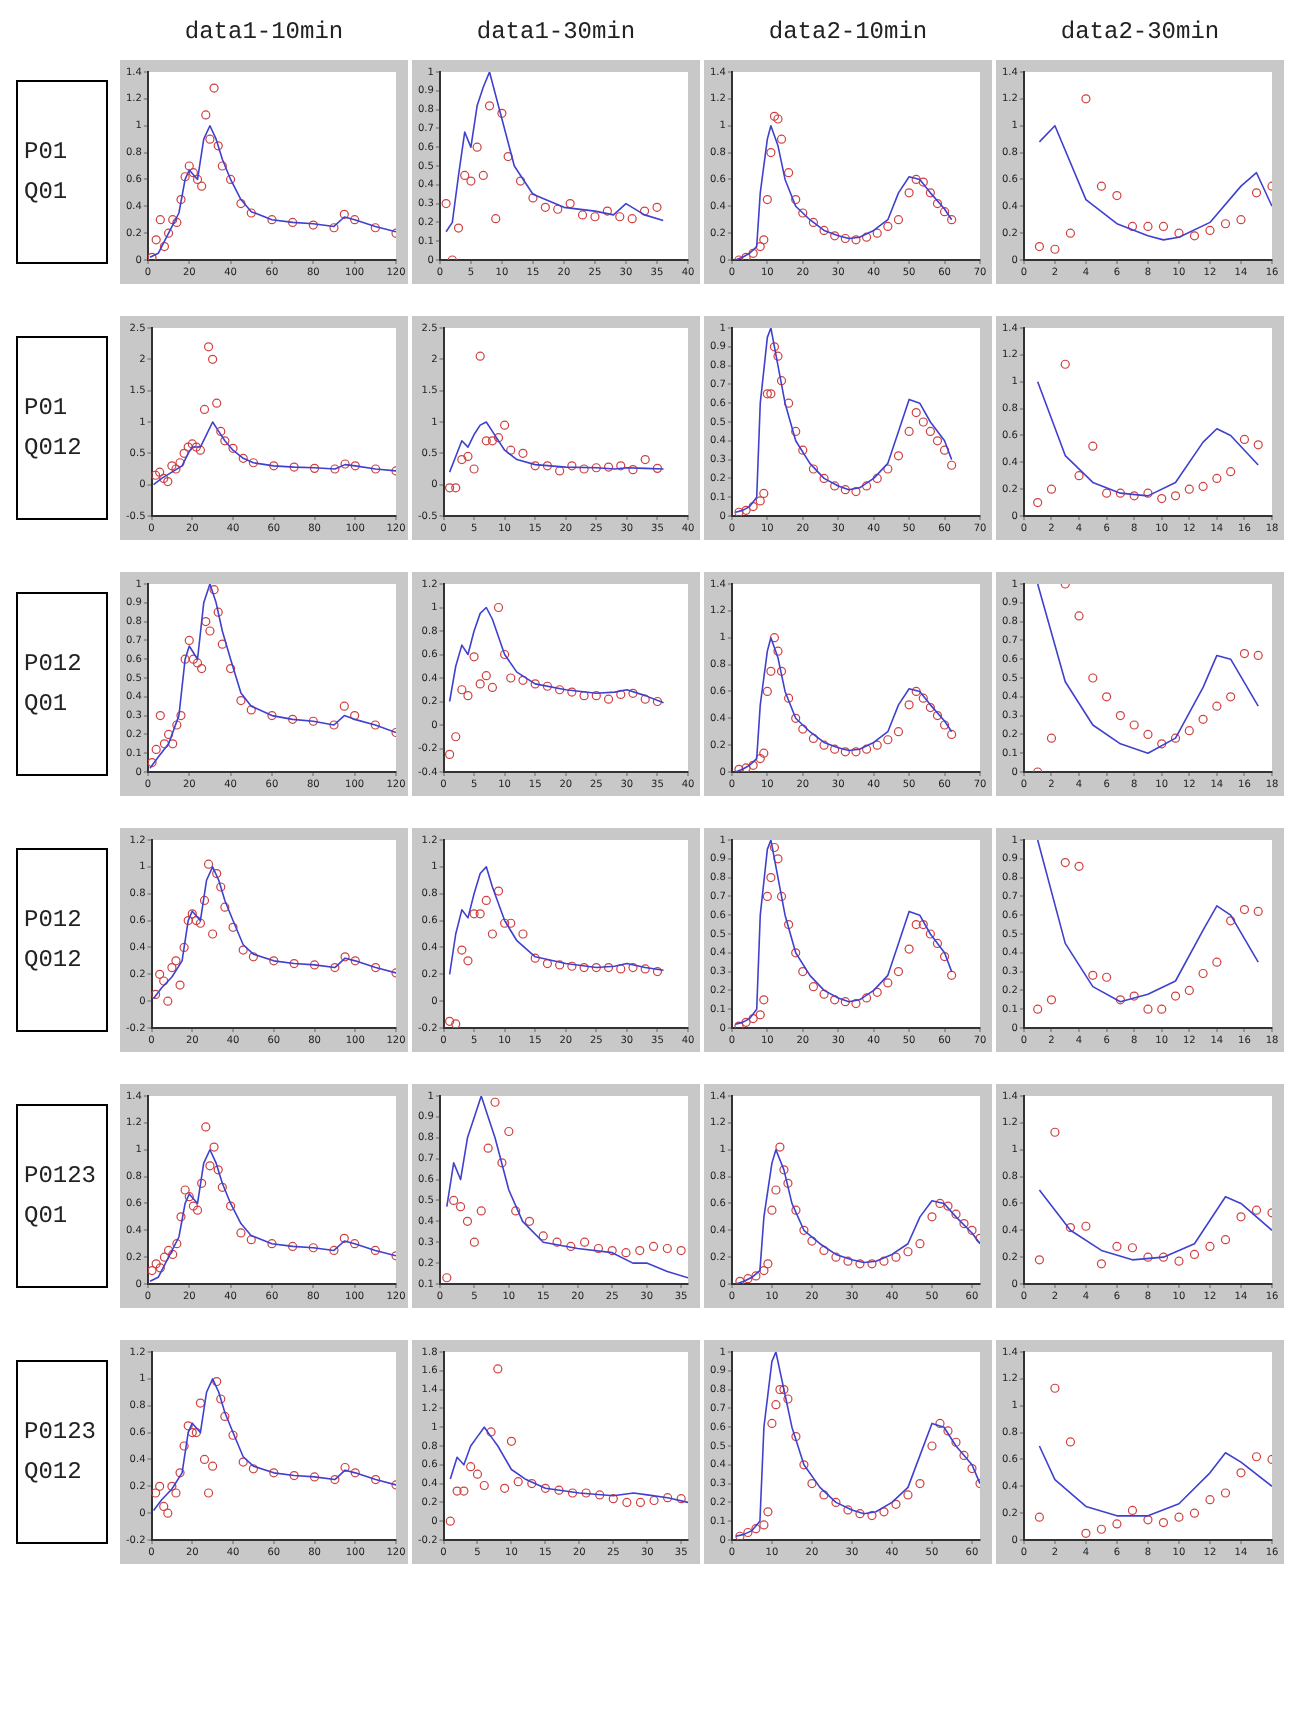 The image size is (1302, 1726). What do you see at coordinates (62, 172) in the screenshot?
I see `y-axis-title: P01 Q01` at bounding box center [62, 172].